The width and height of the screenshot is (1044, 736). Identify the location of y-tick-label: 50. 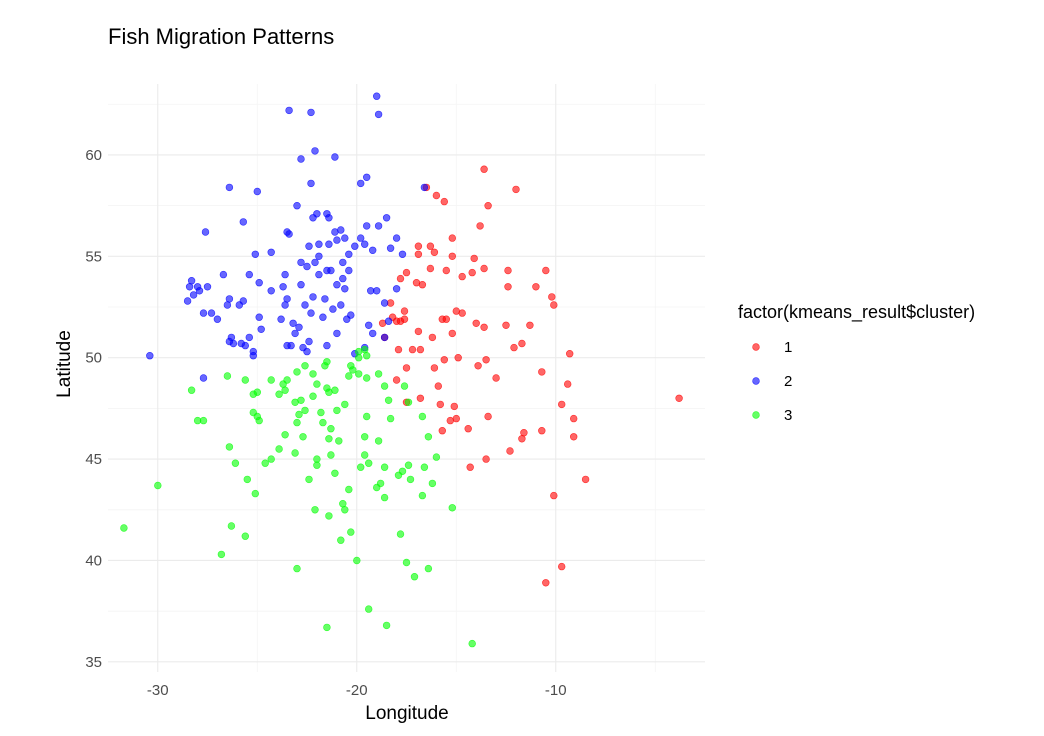
(93, 358).